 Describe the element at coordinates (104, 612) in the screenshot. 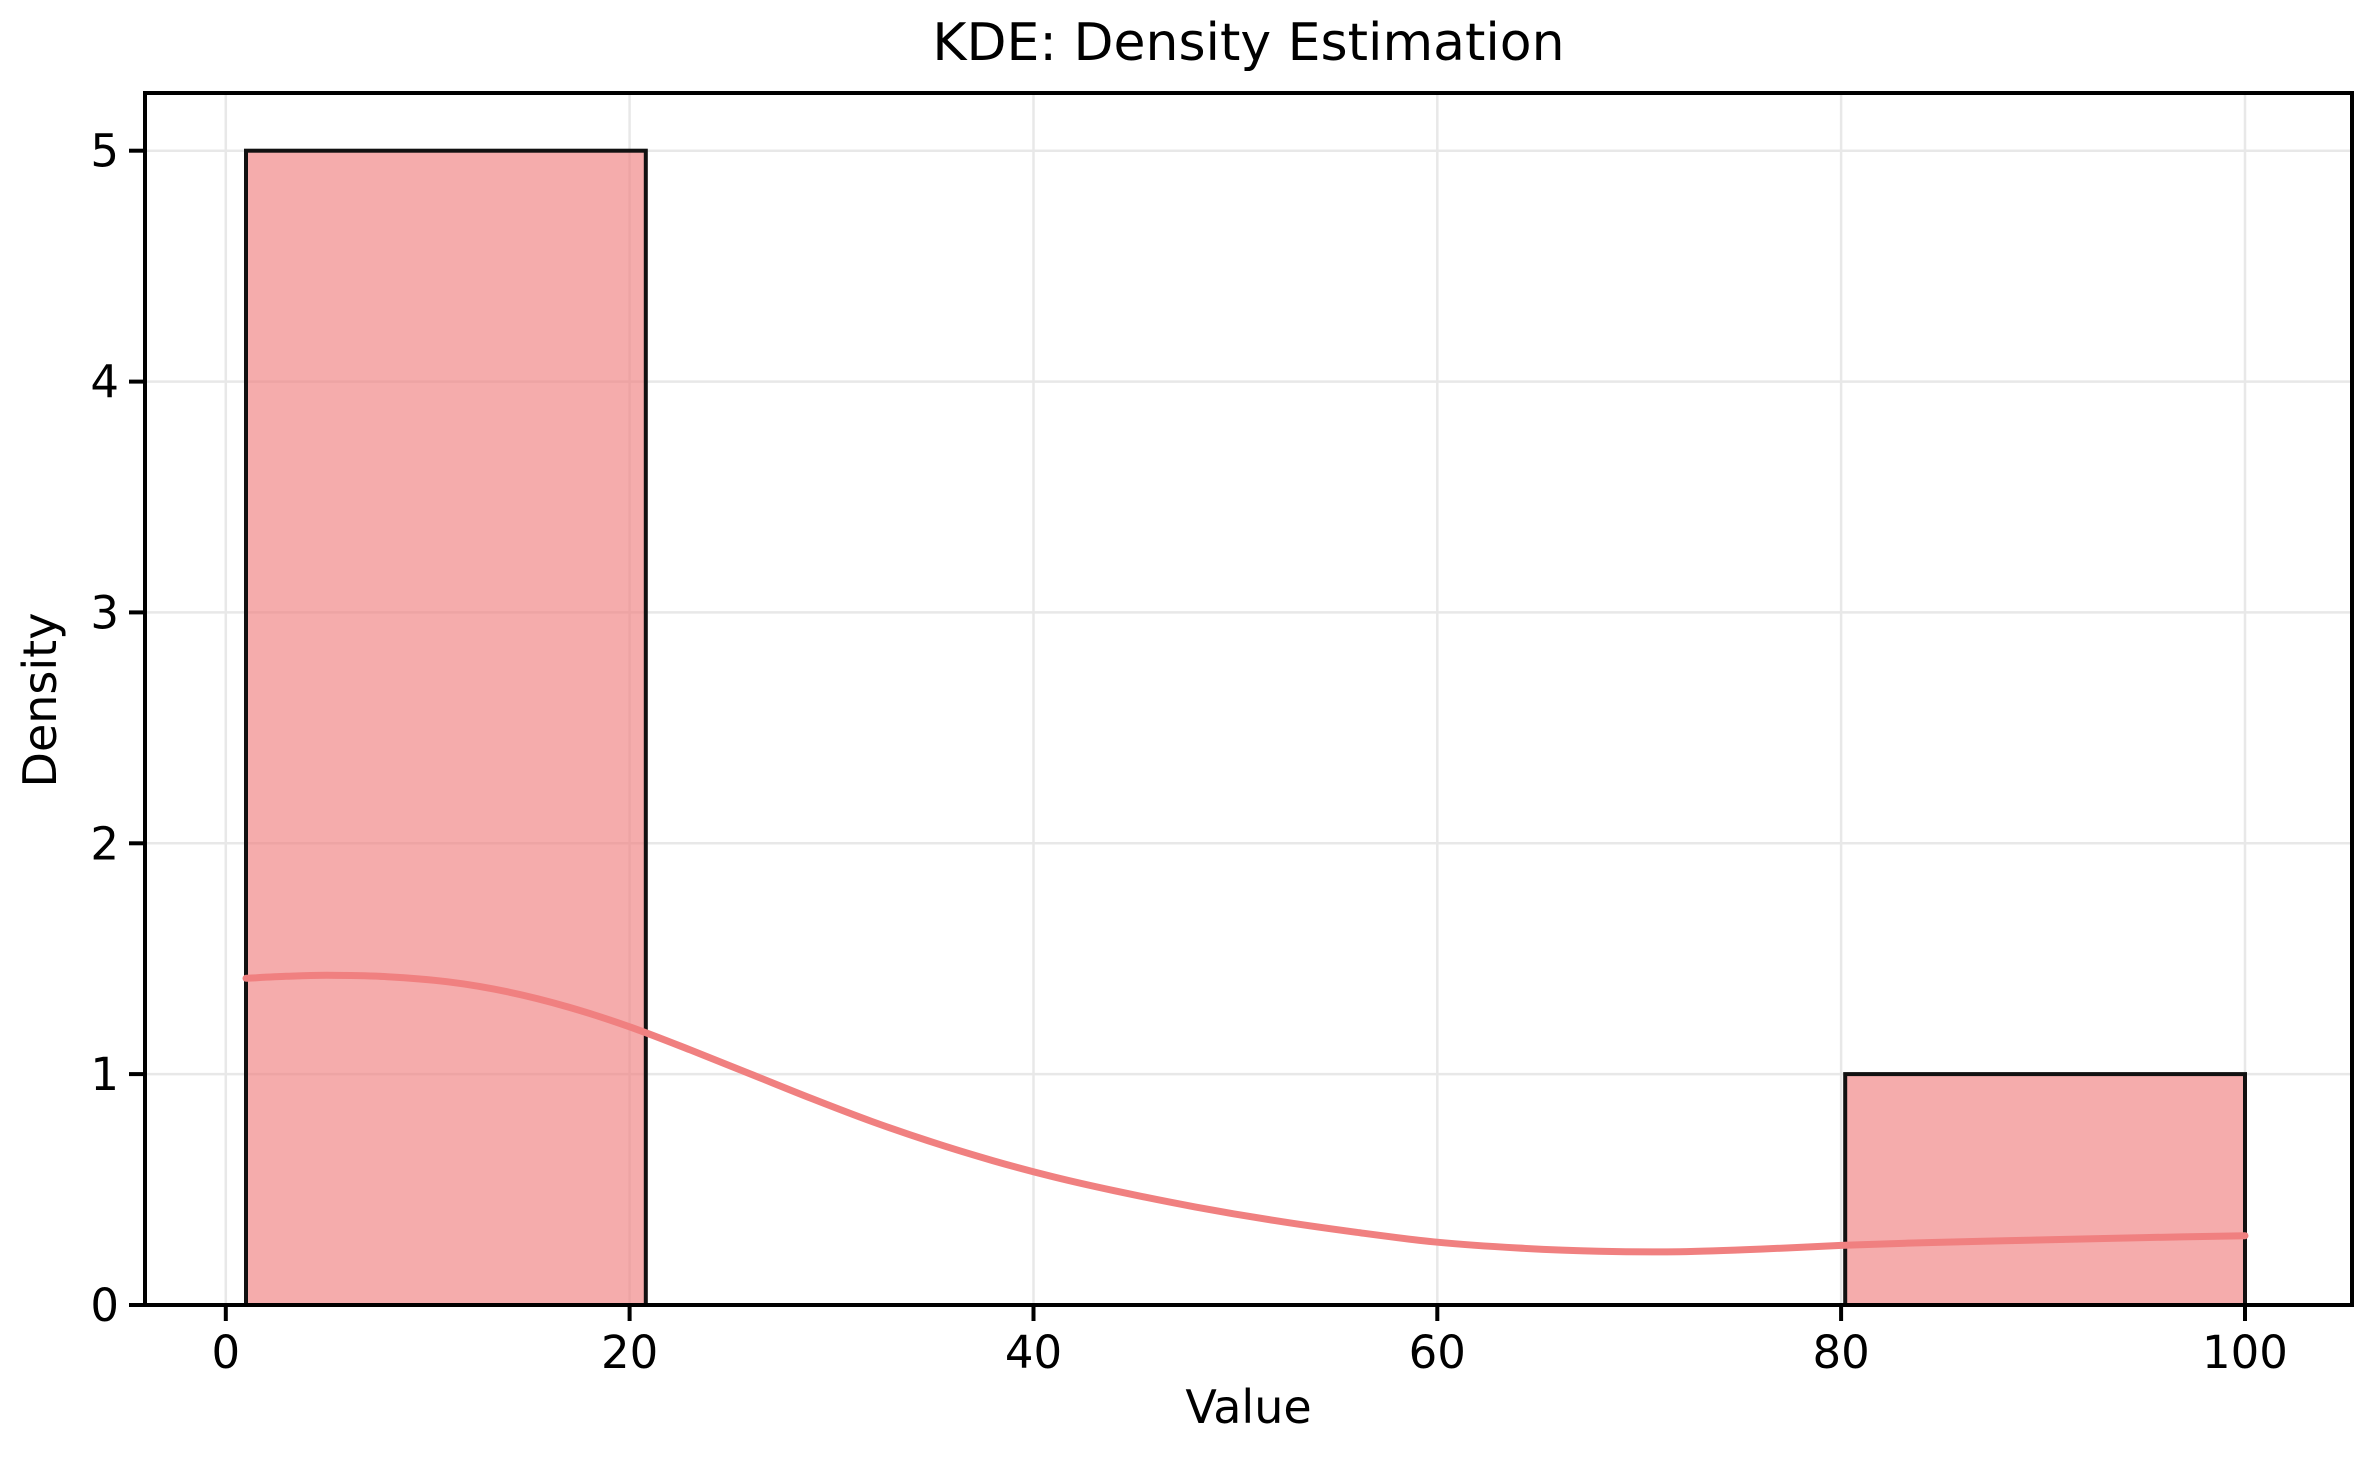

I see `y-tick-label: 3` at that location.